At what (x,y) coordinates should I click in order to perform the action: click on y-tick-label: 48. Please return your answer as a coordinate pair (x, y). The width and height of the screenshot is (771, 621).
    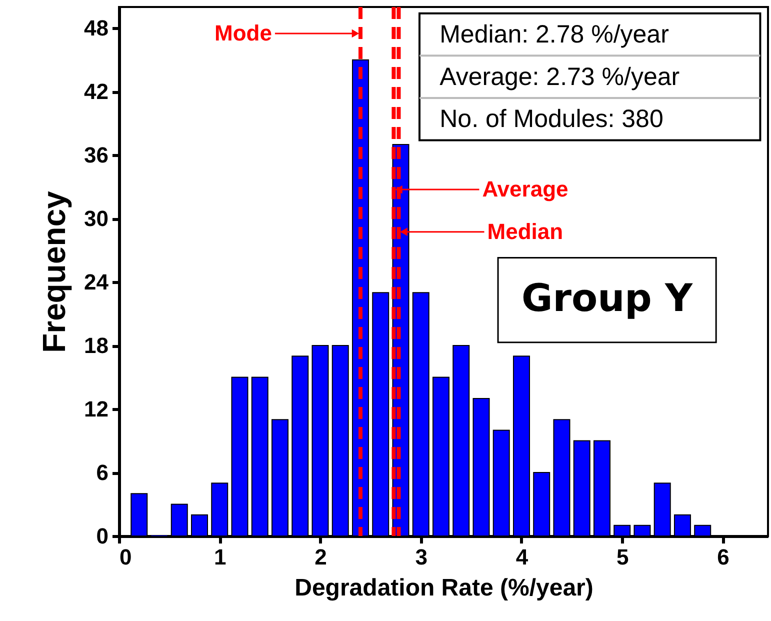
    Looking at the image, I should click on (96, 28).